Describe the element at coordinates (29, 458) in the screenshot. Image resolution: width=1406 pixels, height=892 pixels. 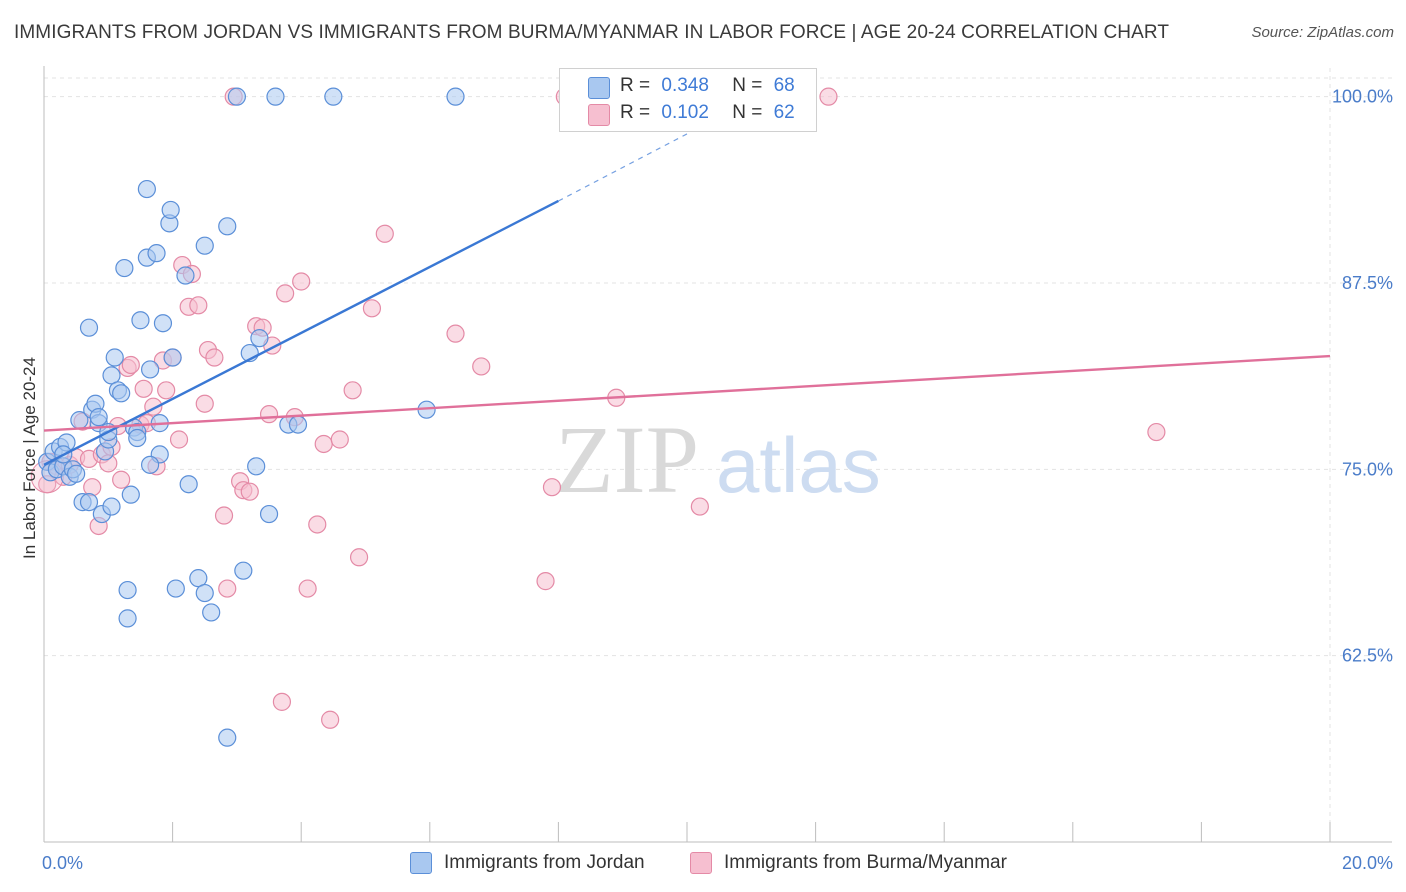
I see `y-axis-label: In Labor Force | Age 20-24` at that location.